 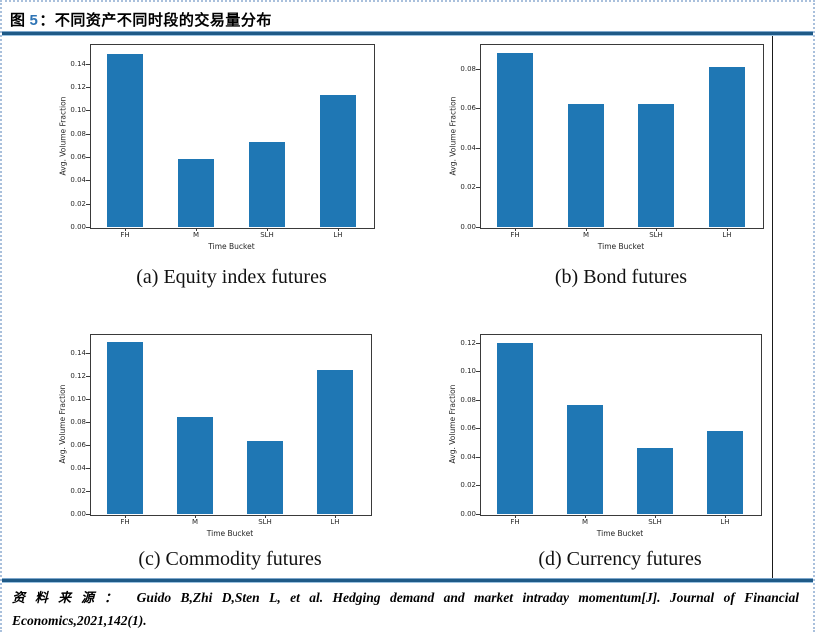 What do you see at coordinates (79, 620) in the screenshot?
I see `source-citation-line2: Economics,2021,142(1).` at bounding box center [79, 620].